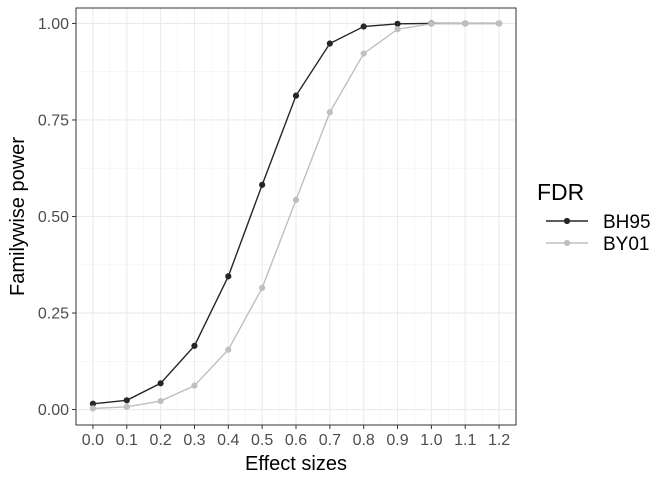 This screenshot has width=672, height=480. What do you see at coordinates (597, 244) in the screenshot?
I see `legend-item-by01: BY01` at bounding box center [597, 244].